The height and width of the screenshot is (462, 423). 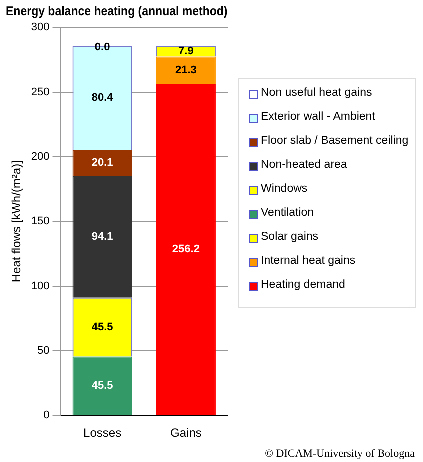 What do you see at coordinates (284, 189) in the screenshot?
I see `legend-label: Windows` at bounding box center [284, 189].